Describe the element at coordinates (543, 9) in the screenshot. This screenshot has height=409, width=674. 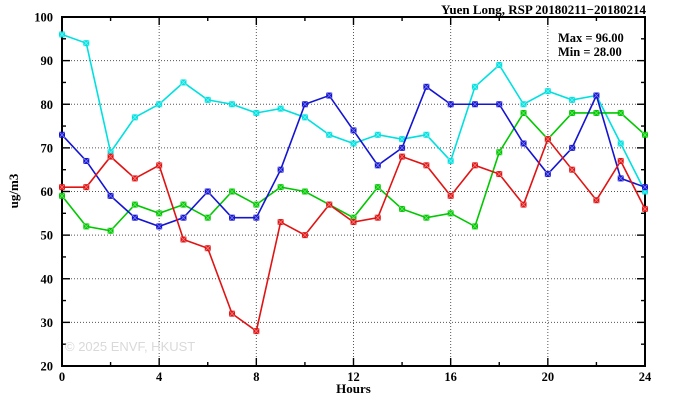
I see `chart-title: Yuen Long, RSP 20180211−20180214` at that location.